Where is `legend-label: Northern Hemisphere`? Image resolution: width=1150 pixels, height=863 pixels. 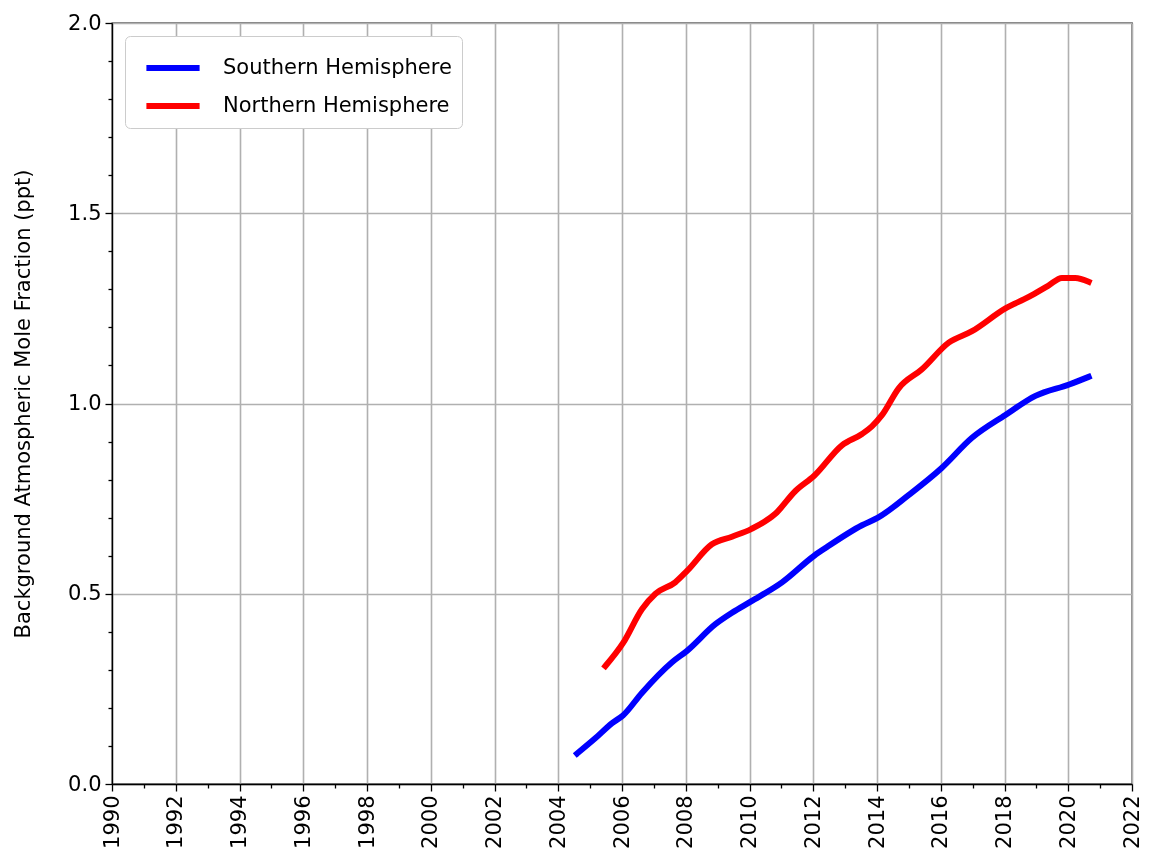
legend-label: Northern Hemisphere is located at coordinates (336, 105).